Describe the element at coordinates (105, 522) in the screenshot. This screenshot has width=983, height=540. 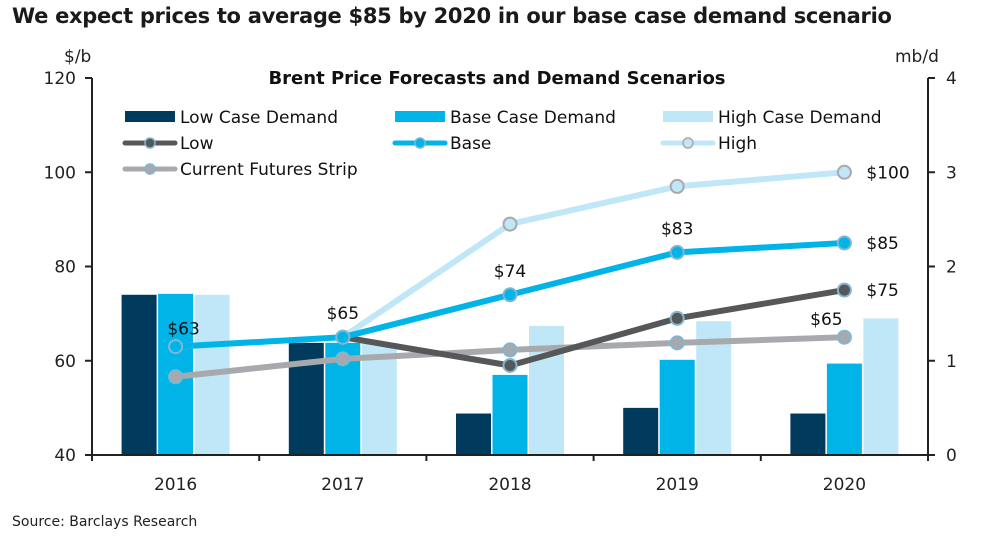
I see `source-note: Source: Barclays Research` at that location.